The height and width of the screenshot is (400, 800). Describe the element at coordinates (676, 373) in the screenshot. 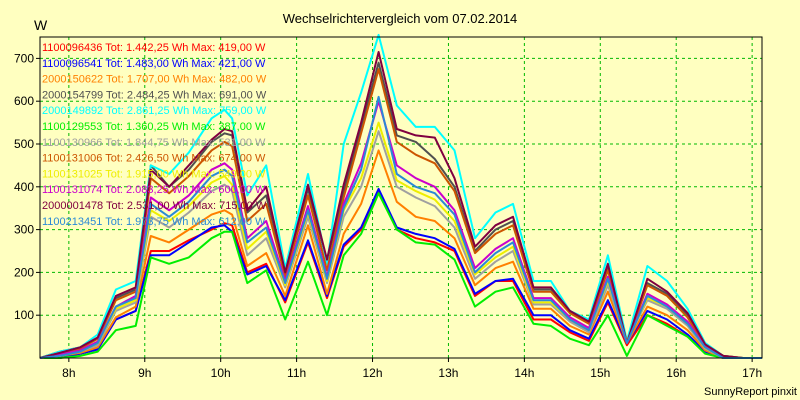

I see `x-tick-label: 16h` at that location.